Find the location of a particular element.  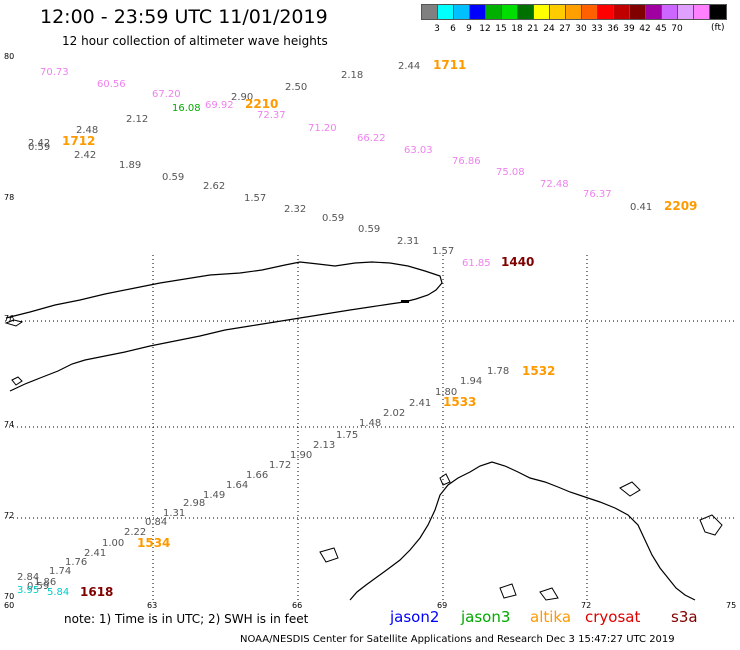

color-scale-label: 45 is located at coordinates (661, 29).